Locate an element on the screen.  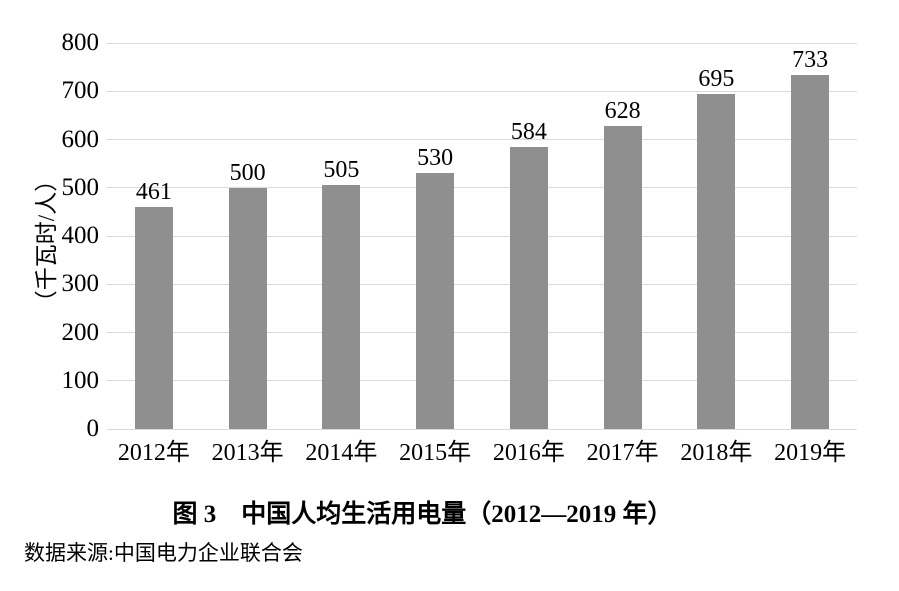
y-tick-label-600: 600 is located at coordinates (80, 139).